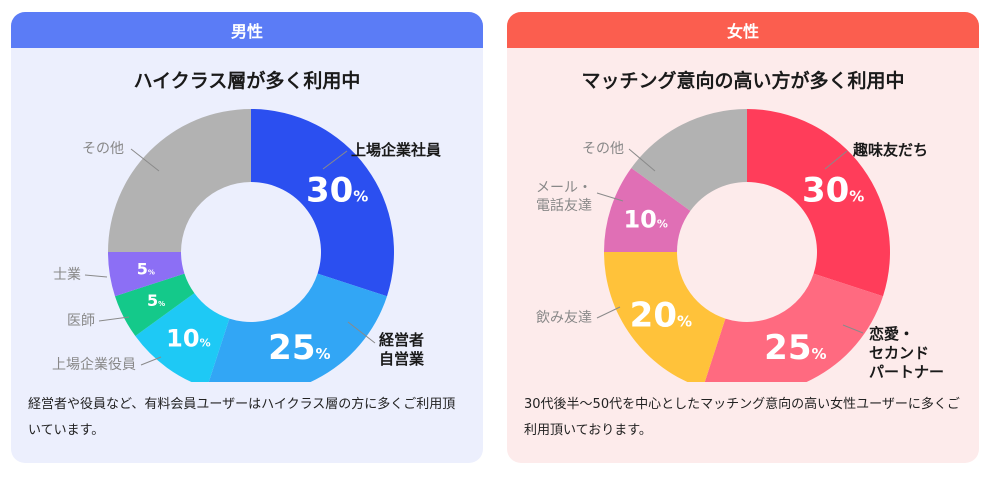 Image resolution: width=991 pixels, height=480 pixels. Describe the element at coordinates (67, 275) in the screenshot. I see `slice-category-label: 士業` at that location.